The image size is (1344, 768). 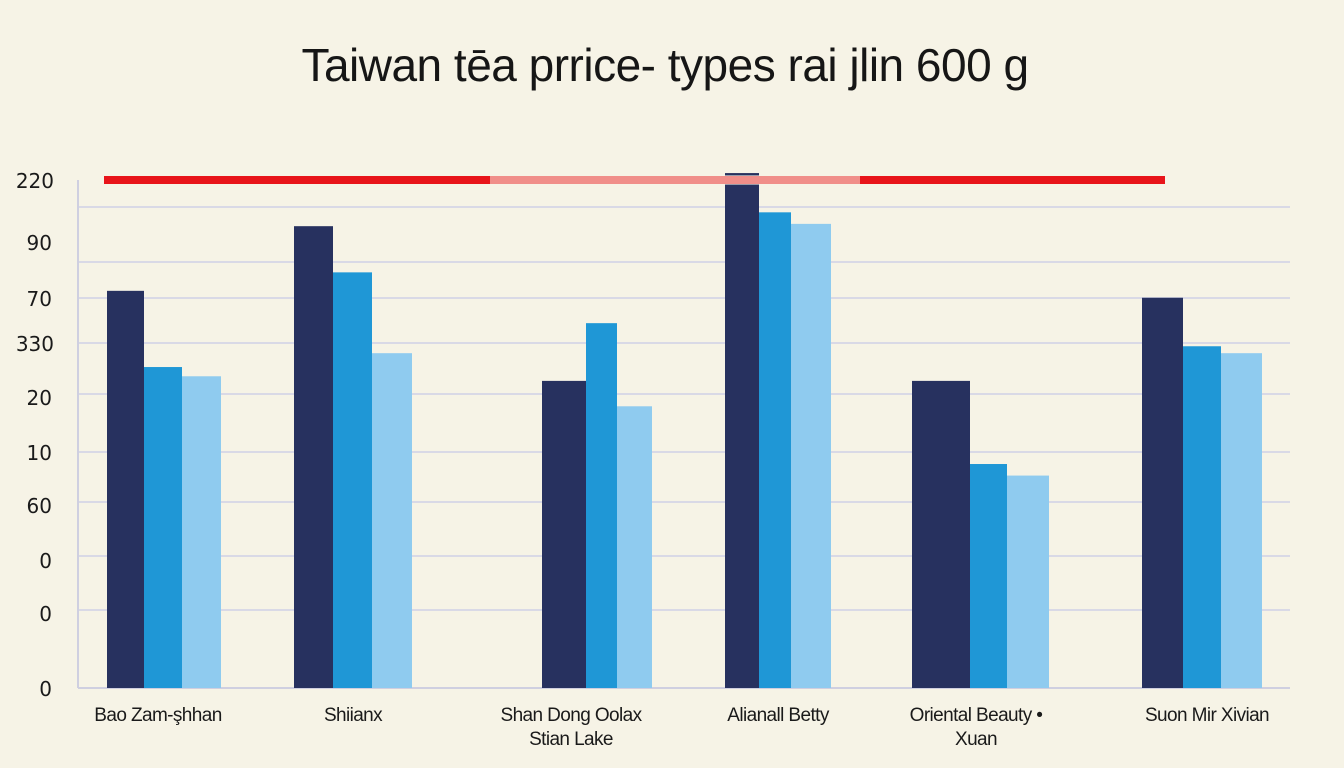 I want to click on y-tick-label: 10, so click(x=39, y=453).